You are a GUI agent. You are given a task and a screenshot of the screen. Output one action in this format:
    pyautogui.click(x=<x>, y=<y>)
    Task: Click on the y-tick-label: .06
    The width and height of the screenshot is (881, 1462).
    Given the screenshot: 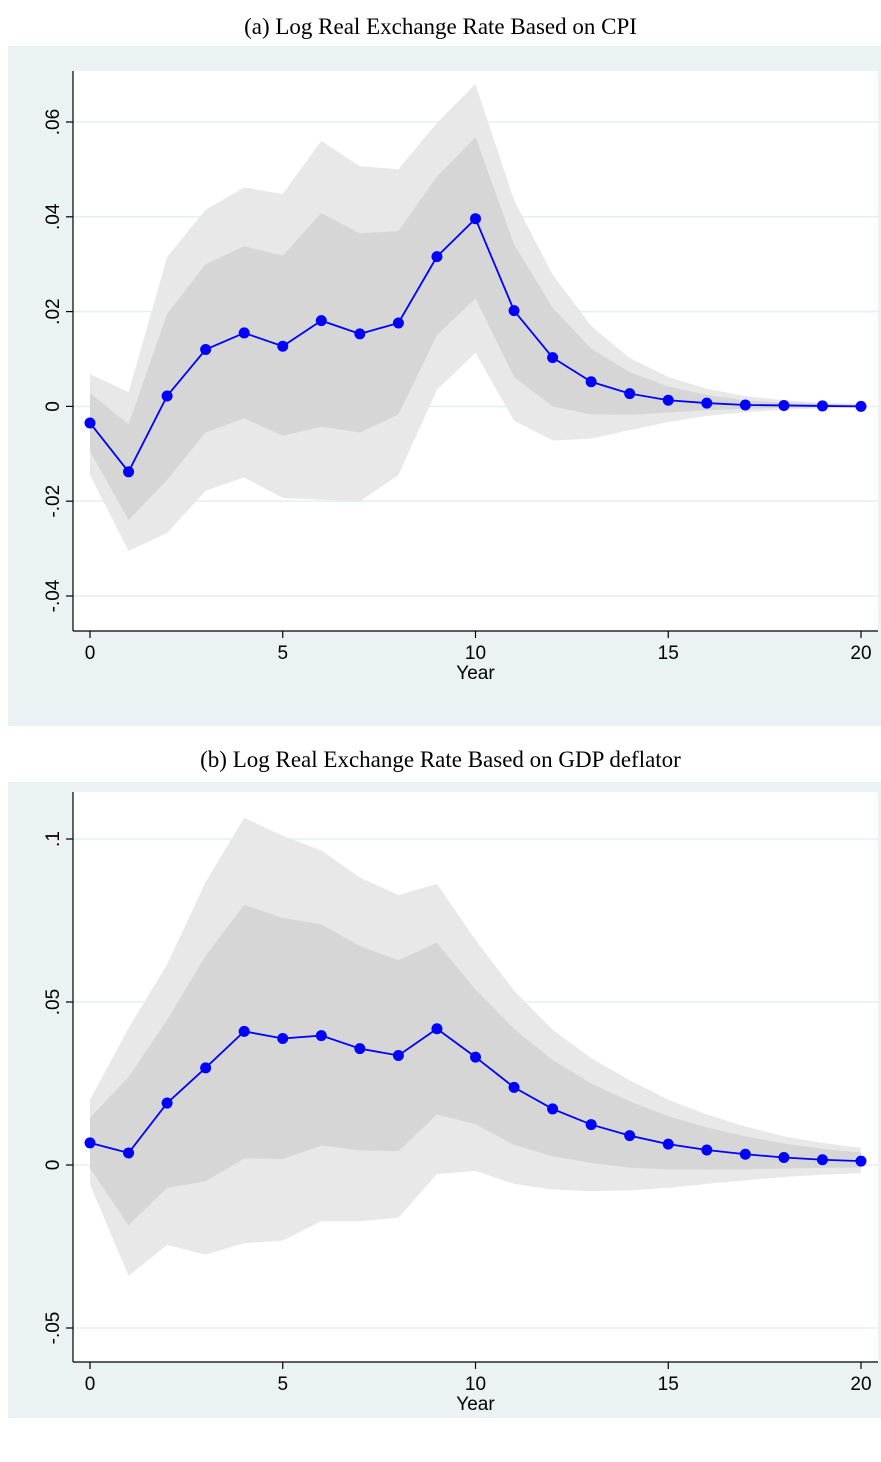 What is the action you would take?
    pyautogui.click(x=53, y=122)
    